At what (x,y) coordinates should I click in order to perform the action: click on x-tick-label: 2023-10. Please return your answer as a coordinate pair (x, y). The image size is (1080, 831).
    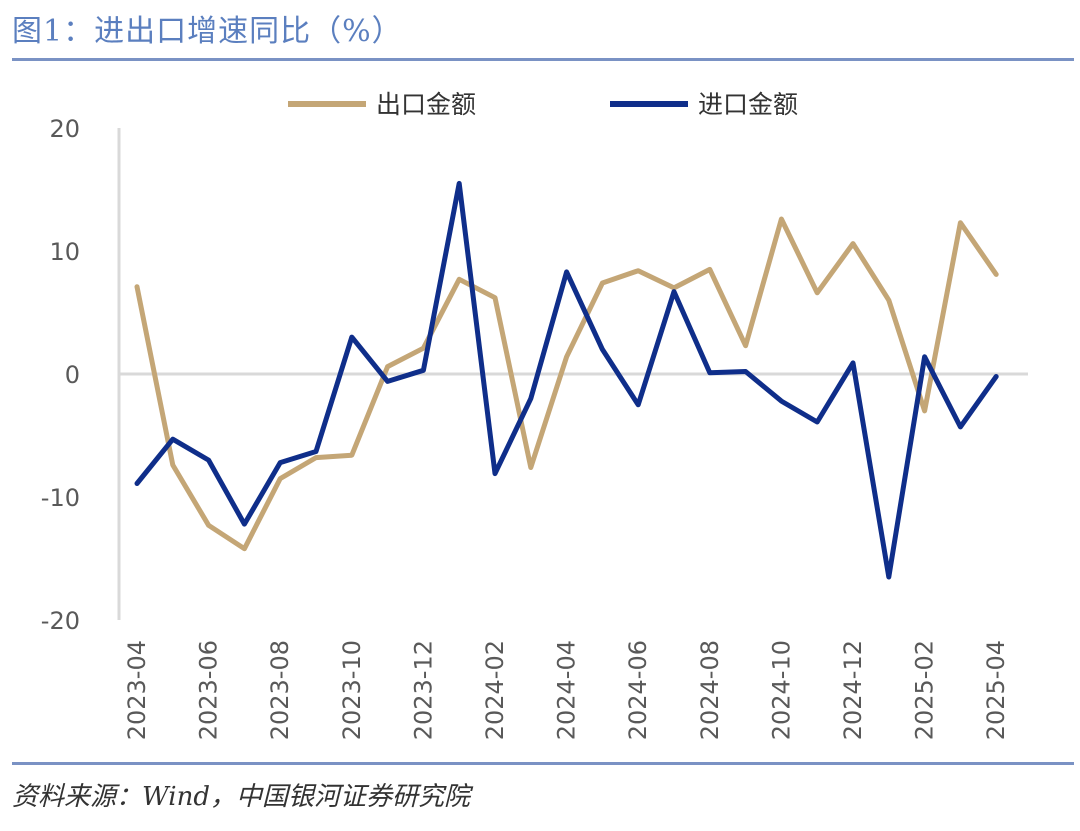
    Looking at the image, I should click on (352, 690).